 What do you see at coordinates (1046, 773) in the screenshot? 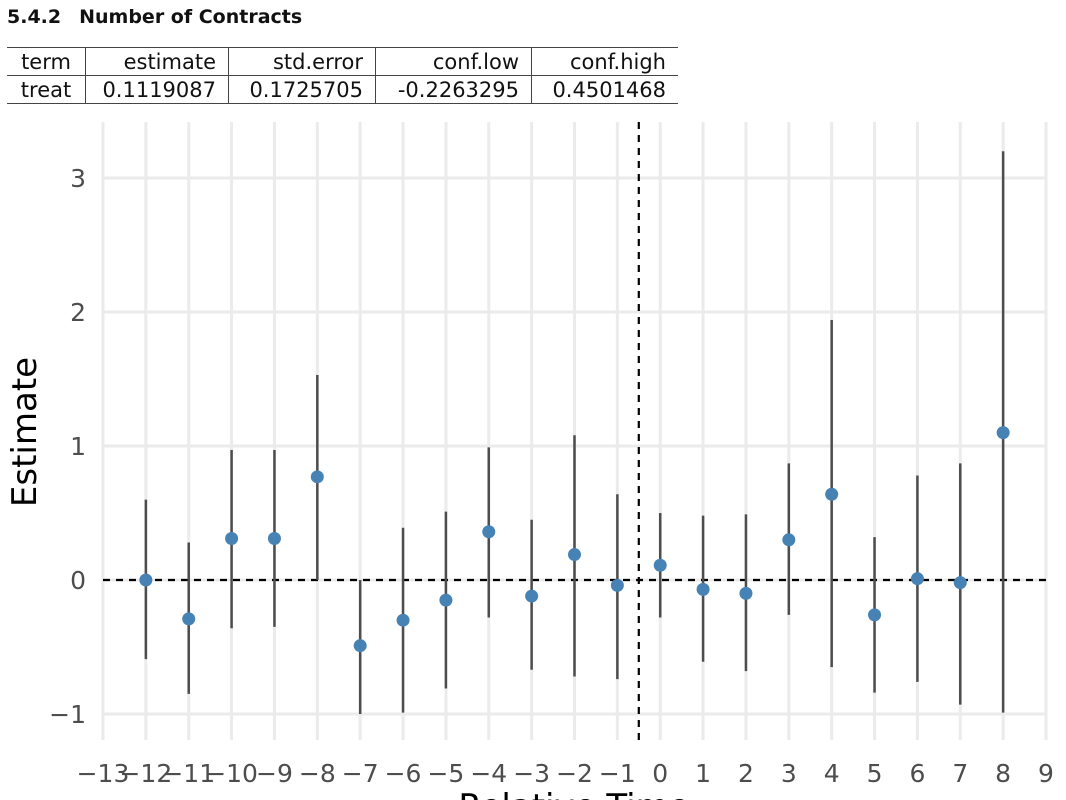
I see `x-tick-label: 9` at bounding box center [1046, 773].